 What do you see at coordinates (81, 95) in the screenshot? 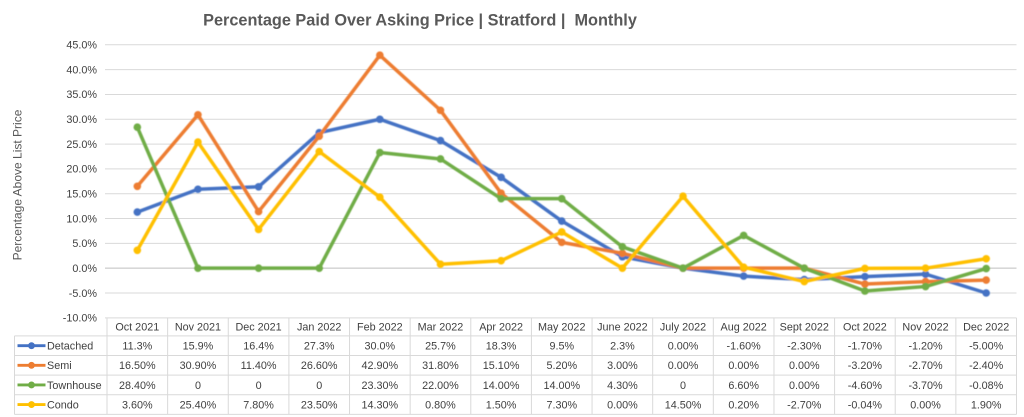
I see `svg-text: 35.0%` at bounding box center [81, 95].